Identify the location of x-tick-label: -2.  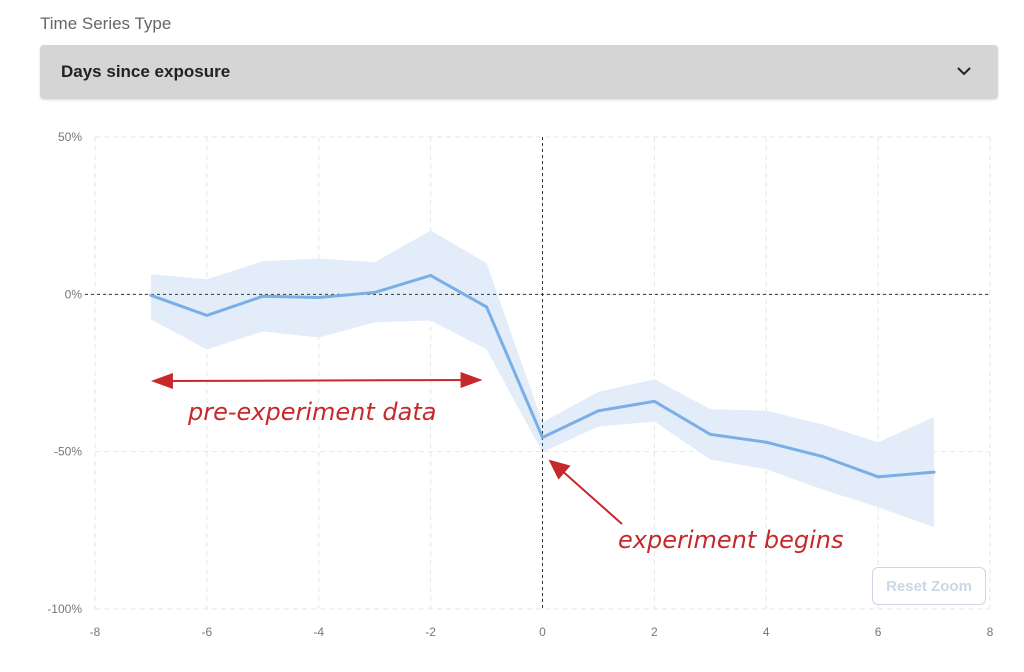
(430, 632).